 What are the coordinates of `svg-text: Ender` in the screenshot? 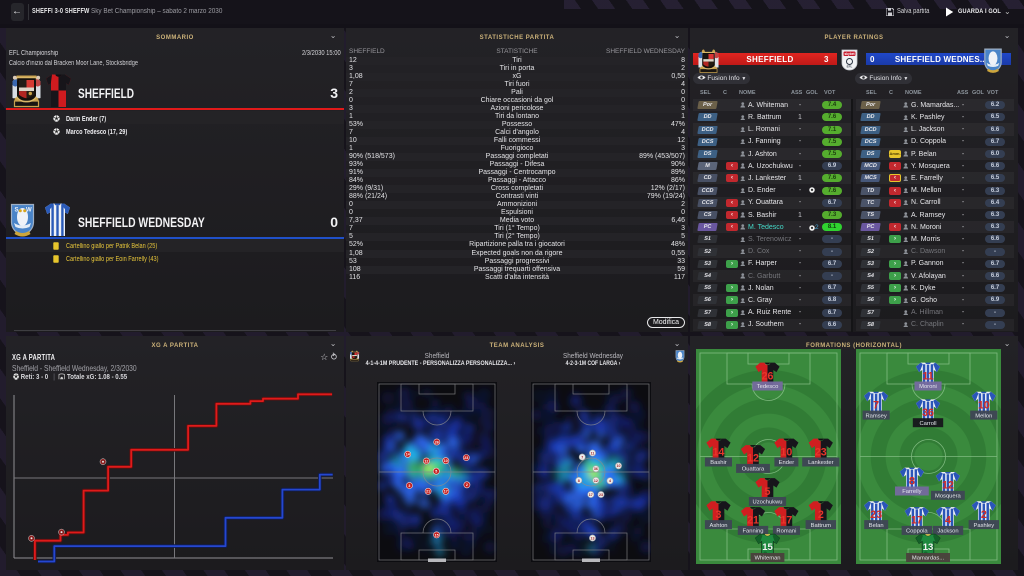 It's located at (787, 463).